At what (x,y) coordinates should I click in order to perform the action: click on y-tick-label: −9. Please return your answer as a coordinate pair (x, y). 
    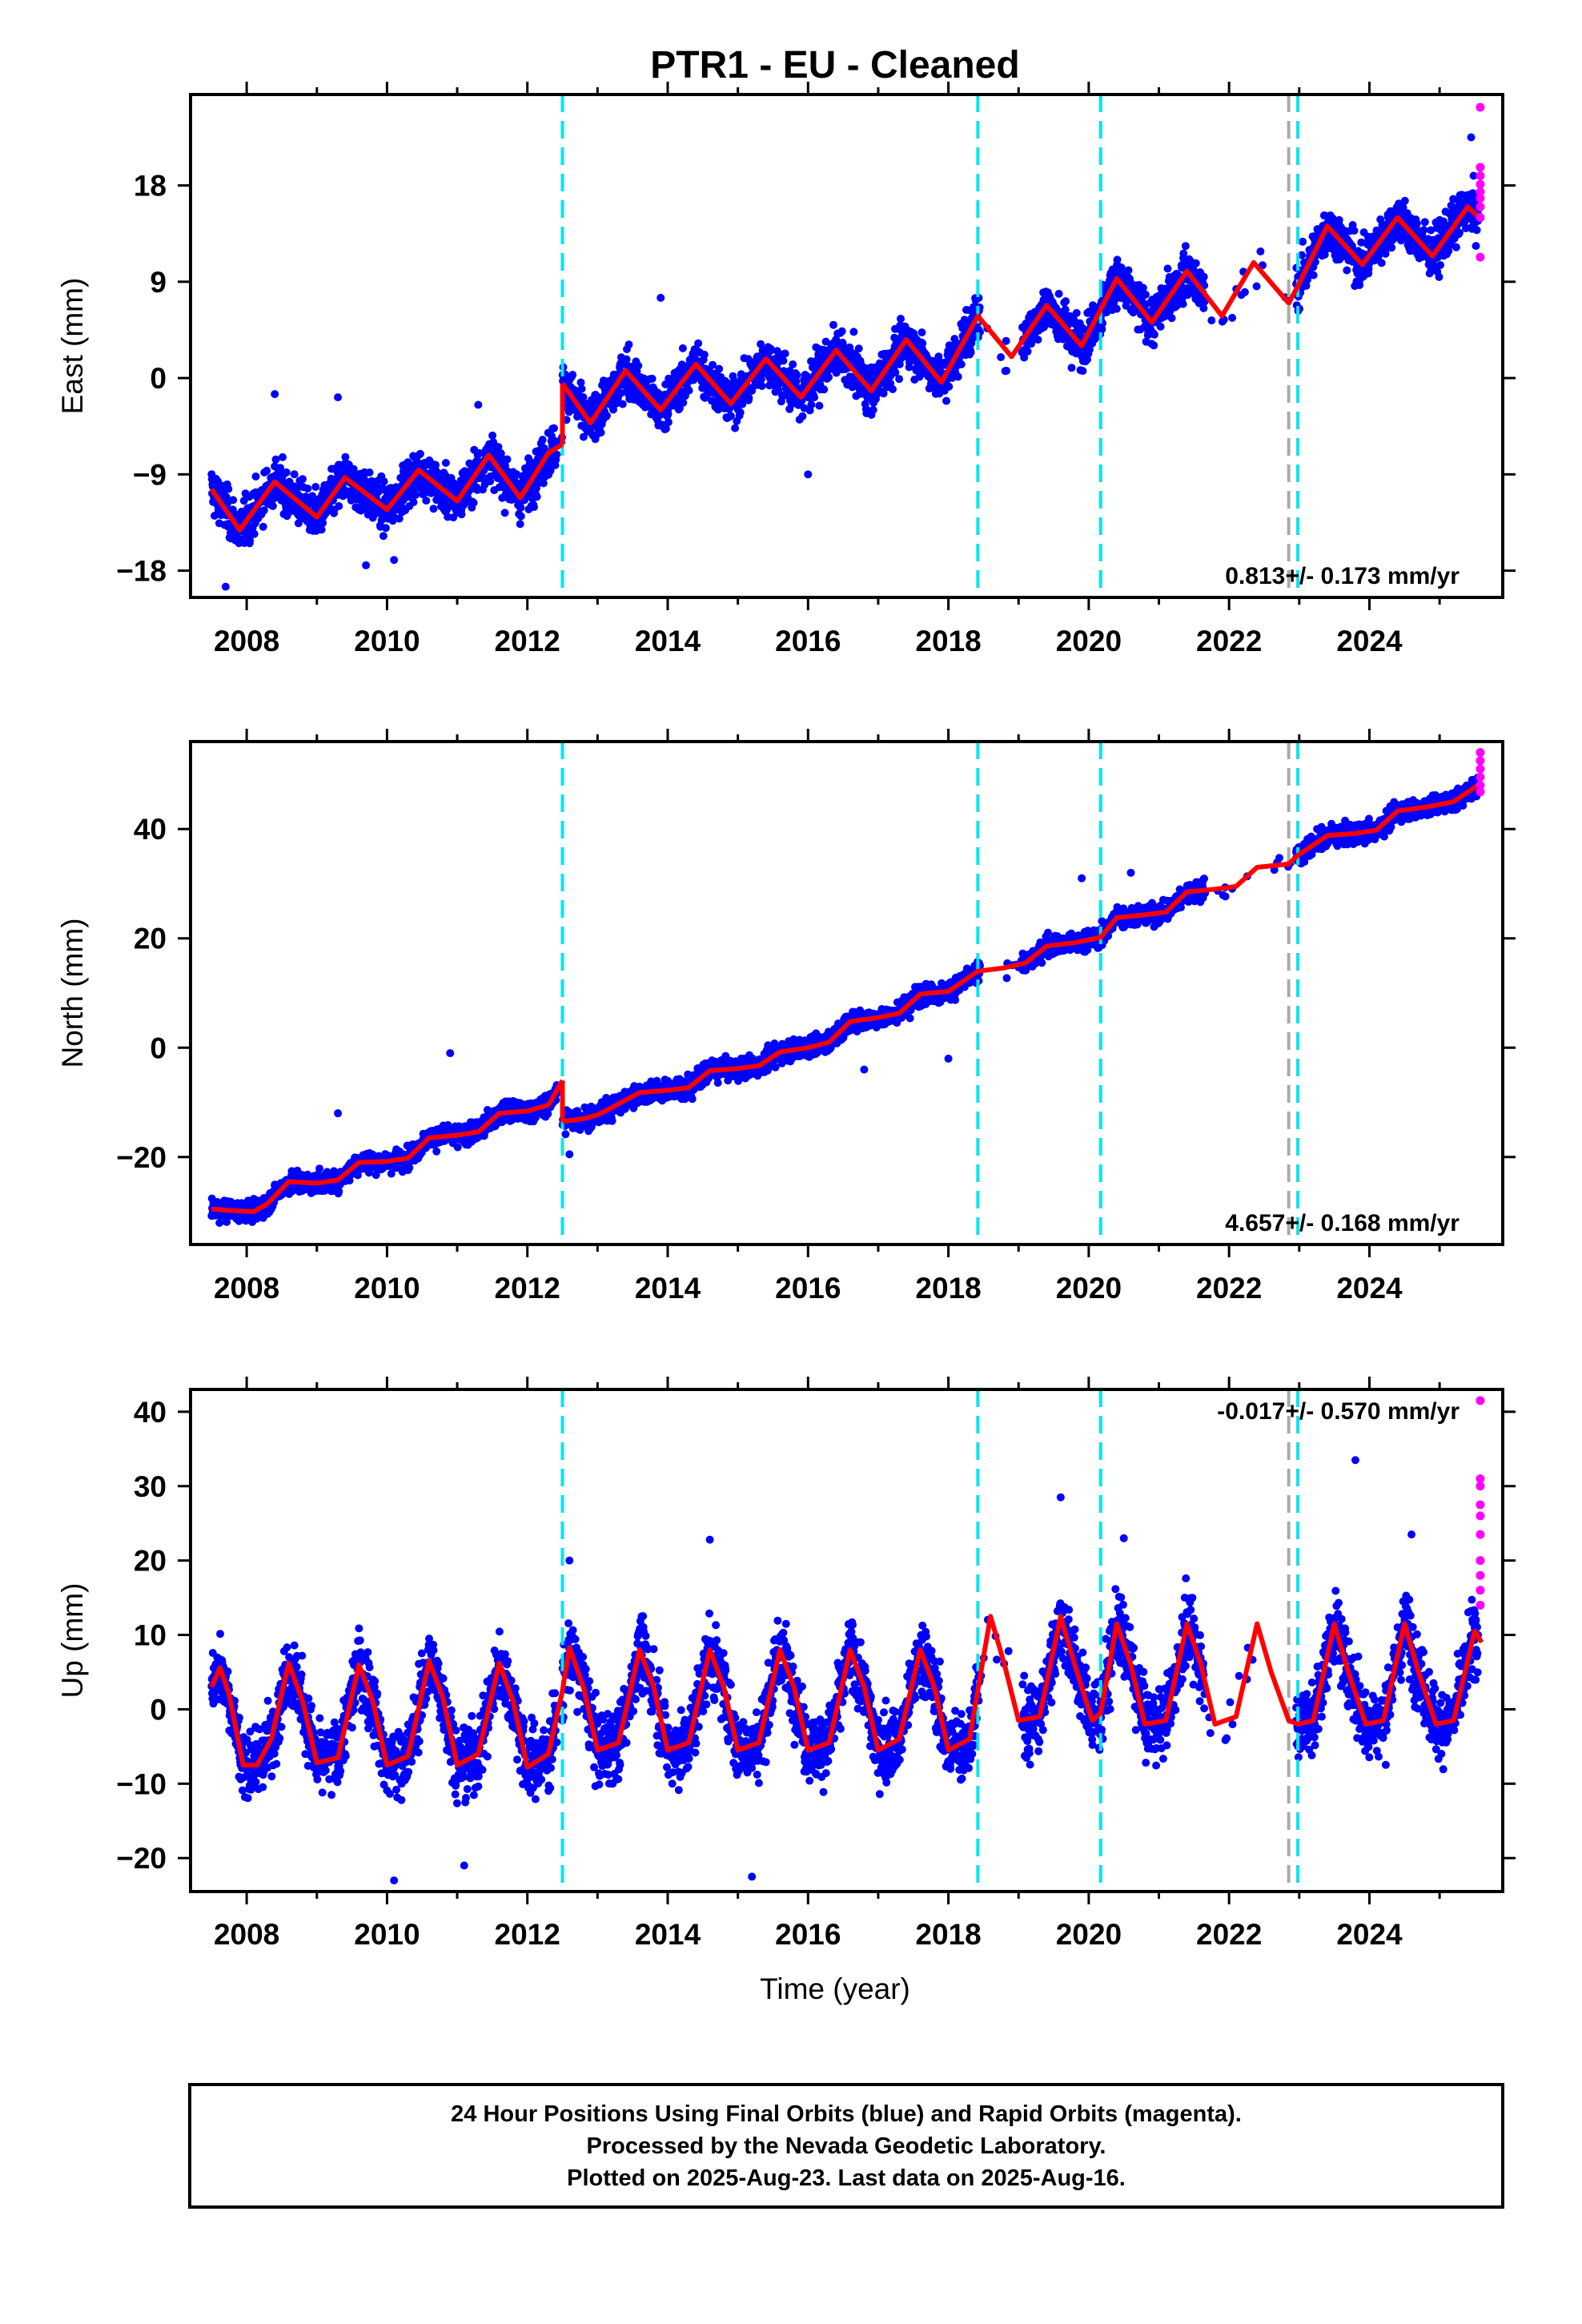
    Looking at the image, I should click on (150, 474).